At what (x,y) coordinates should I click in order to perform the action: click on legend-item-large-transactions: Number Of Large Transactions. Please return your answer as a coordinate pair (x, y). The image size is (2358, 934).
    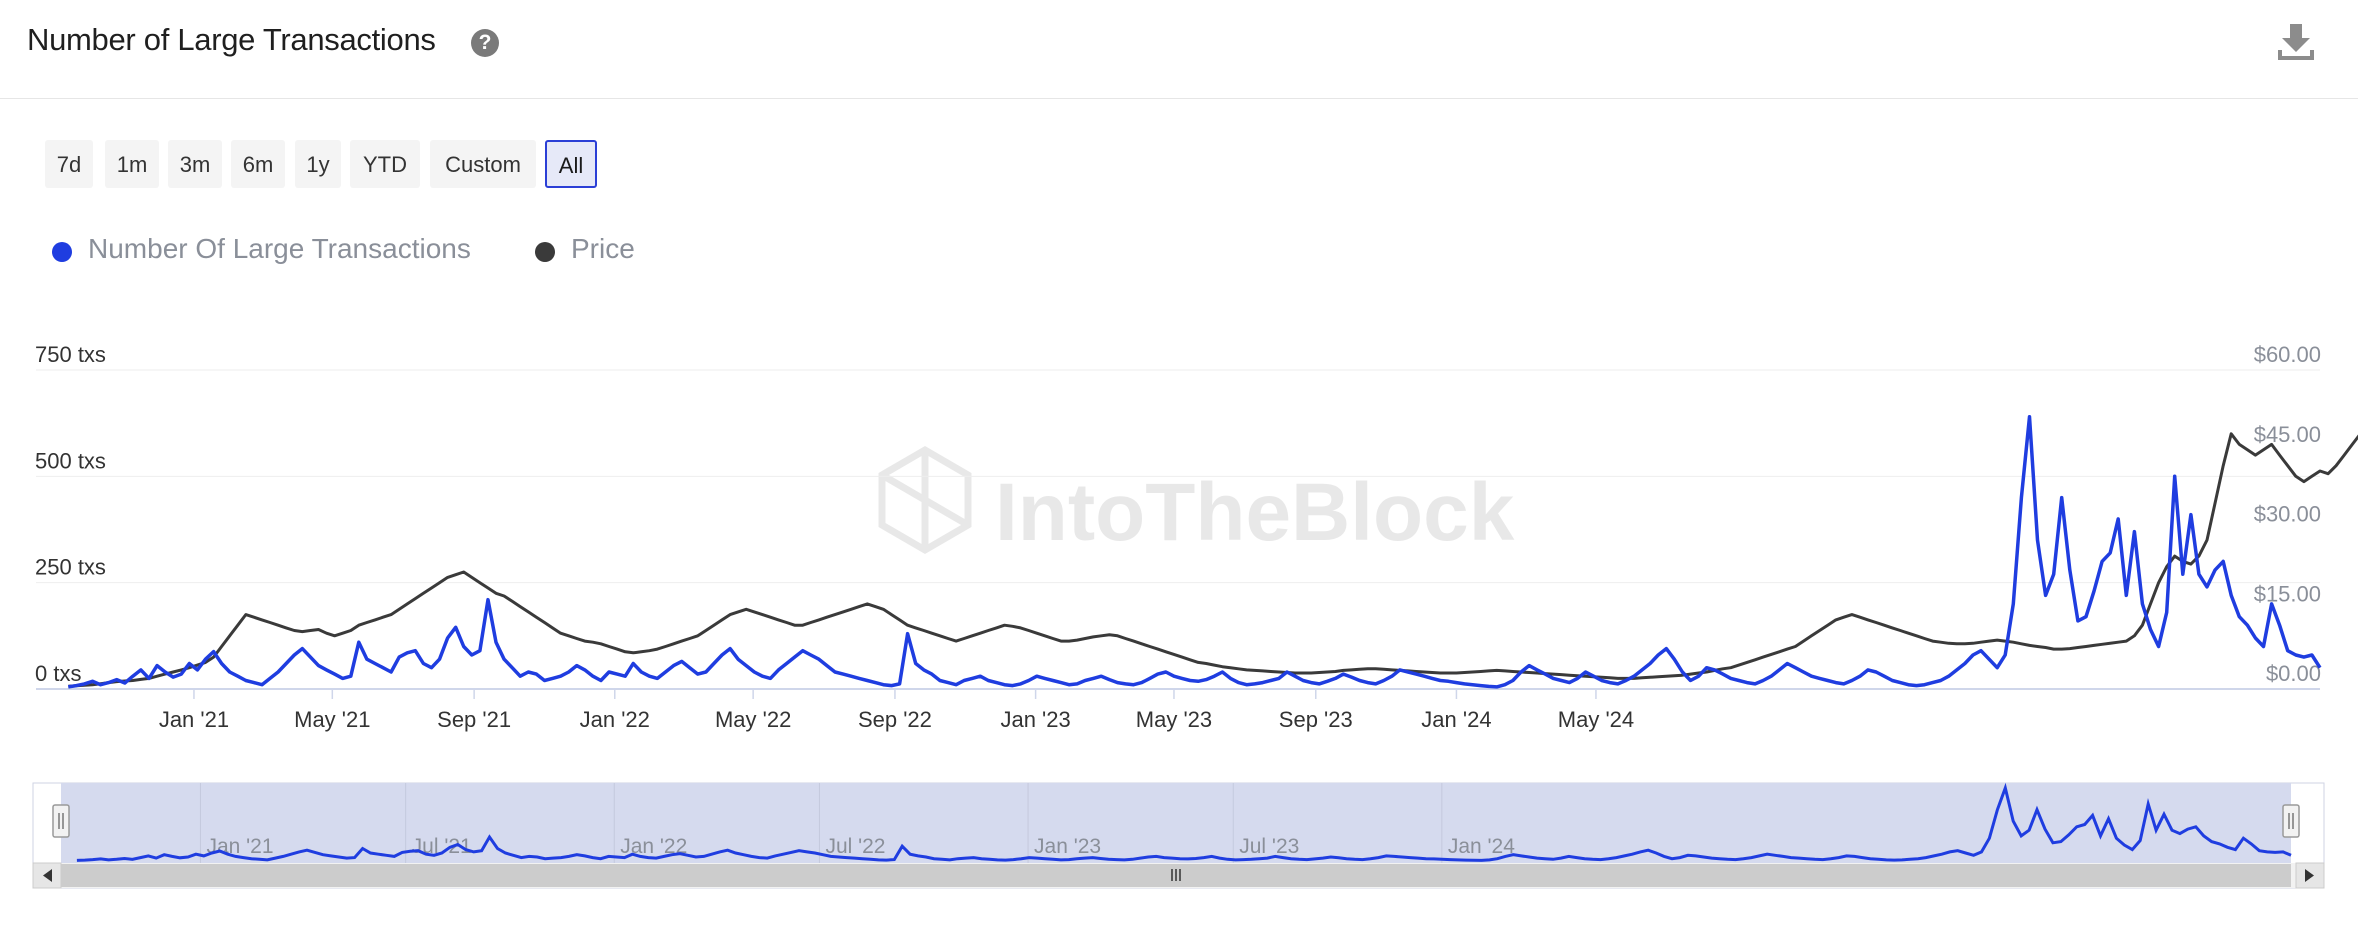
    Looking at the image, I should click on (275, 250).